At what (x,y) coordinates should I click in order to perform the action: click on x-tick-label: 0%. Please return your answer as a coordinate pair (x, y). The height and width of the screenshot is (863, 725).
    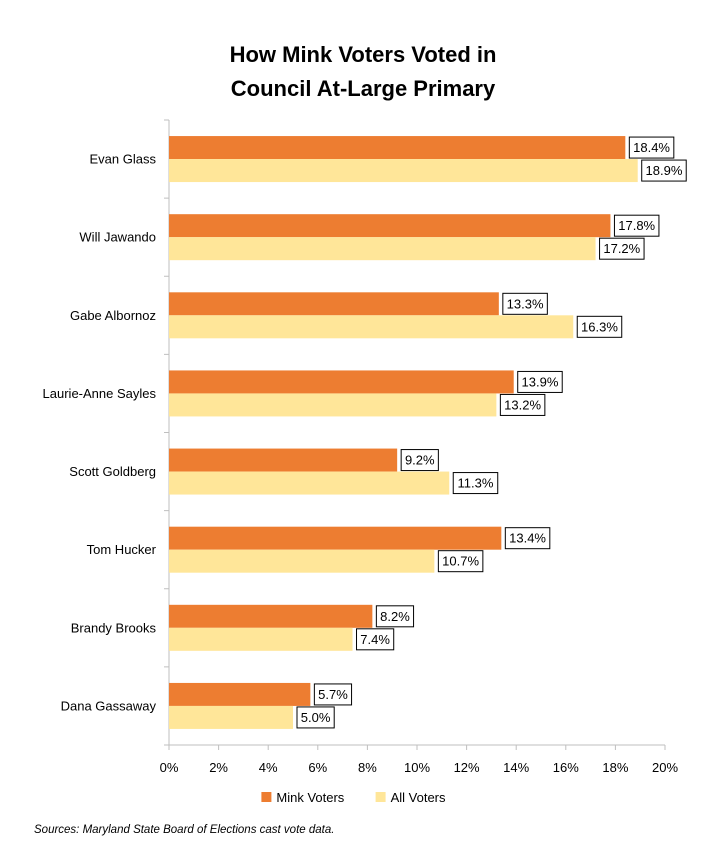
    Looking at the image, I should click on (169, 767).